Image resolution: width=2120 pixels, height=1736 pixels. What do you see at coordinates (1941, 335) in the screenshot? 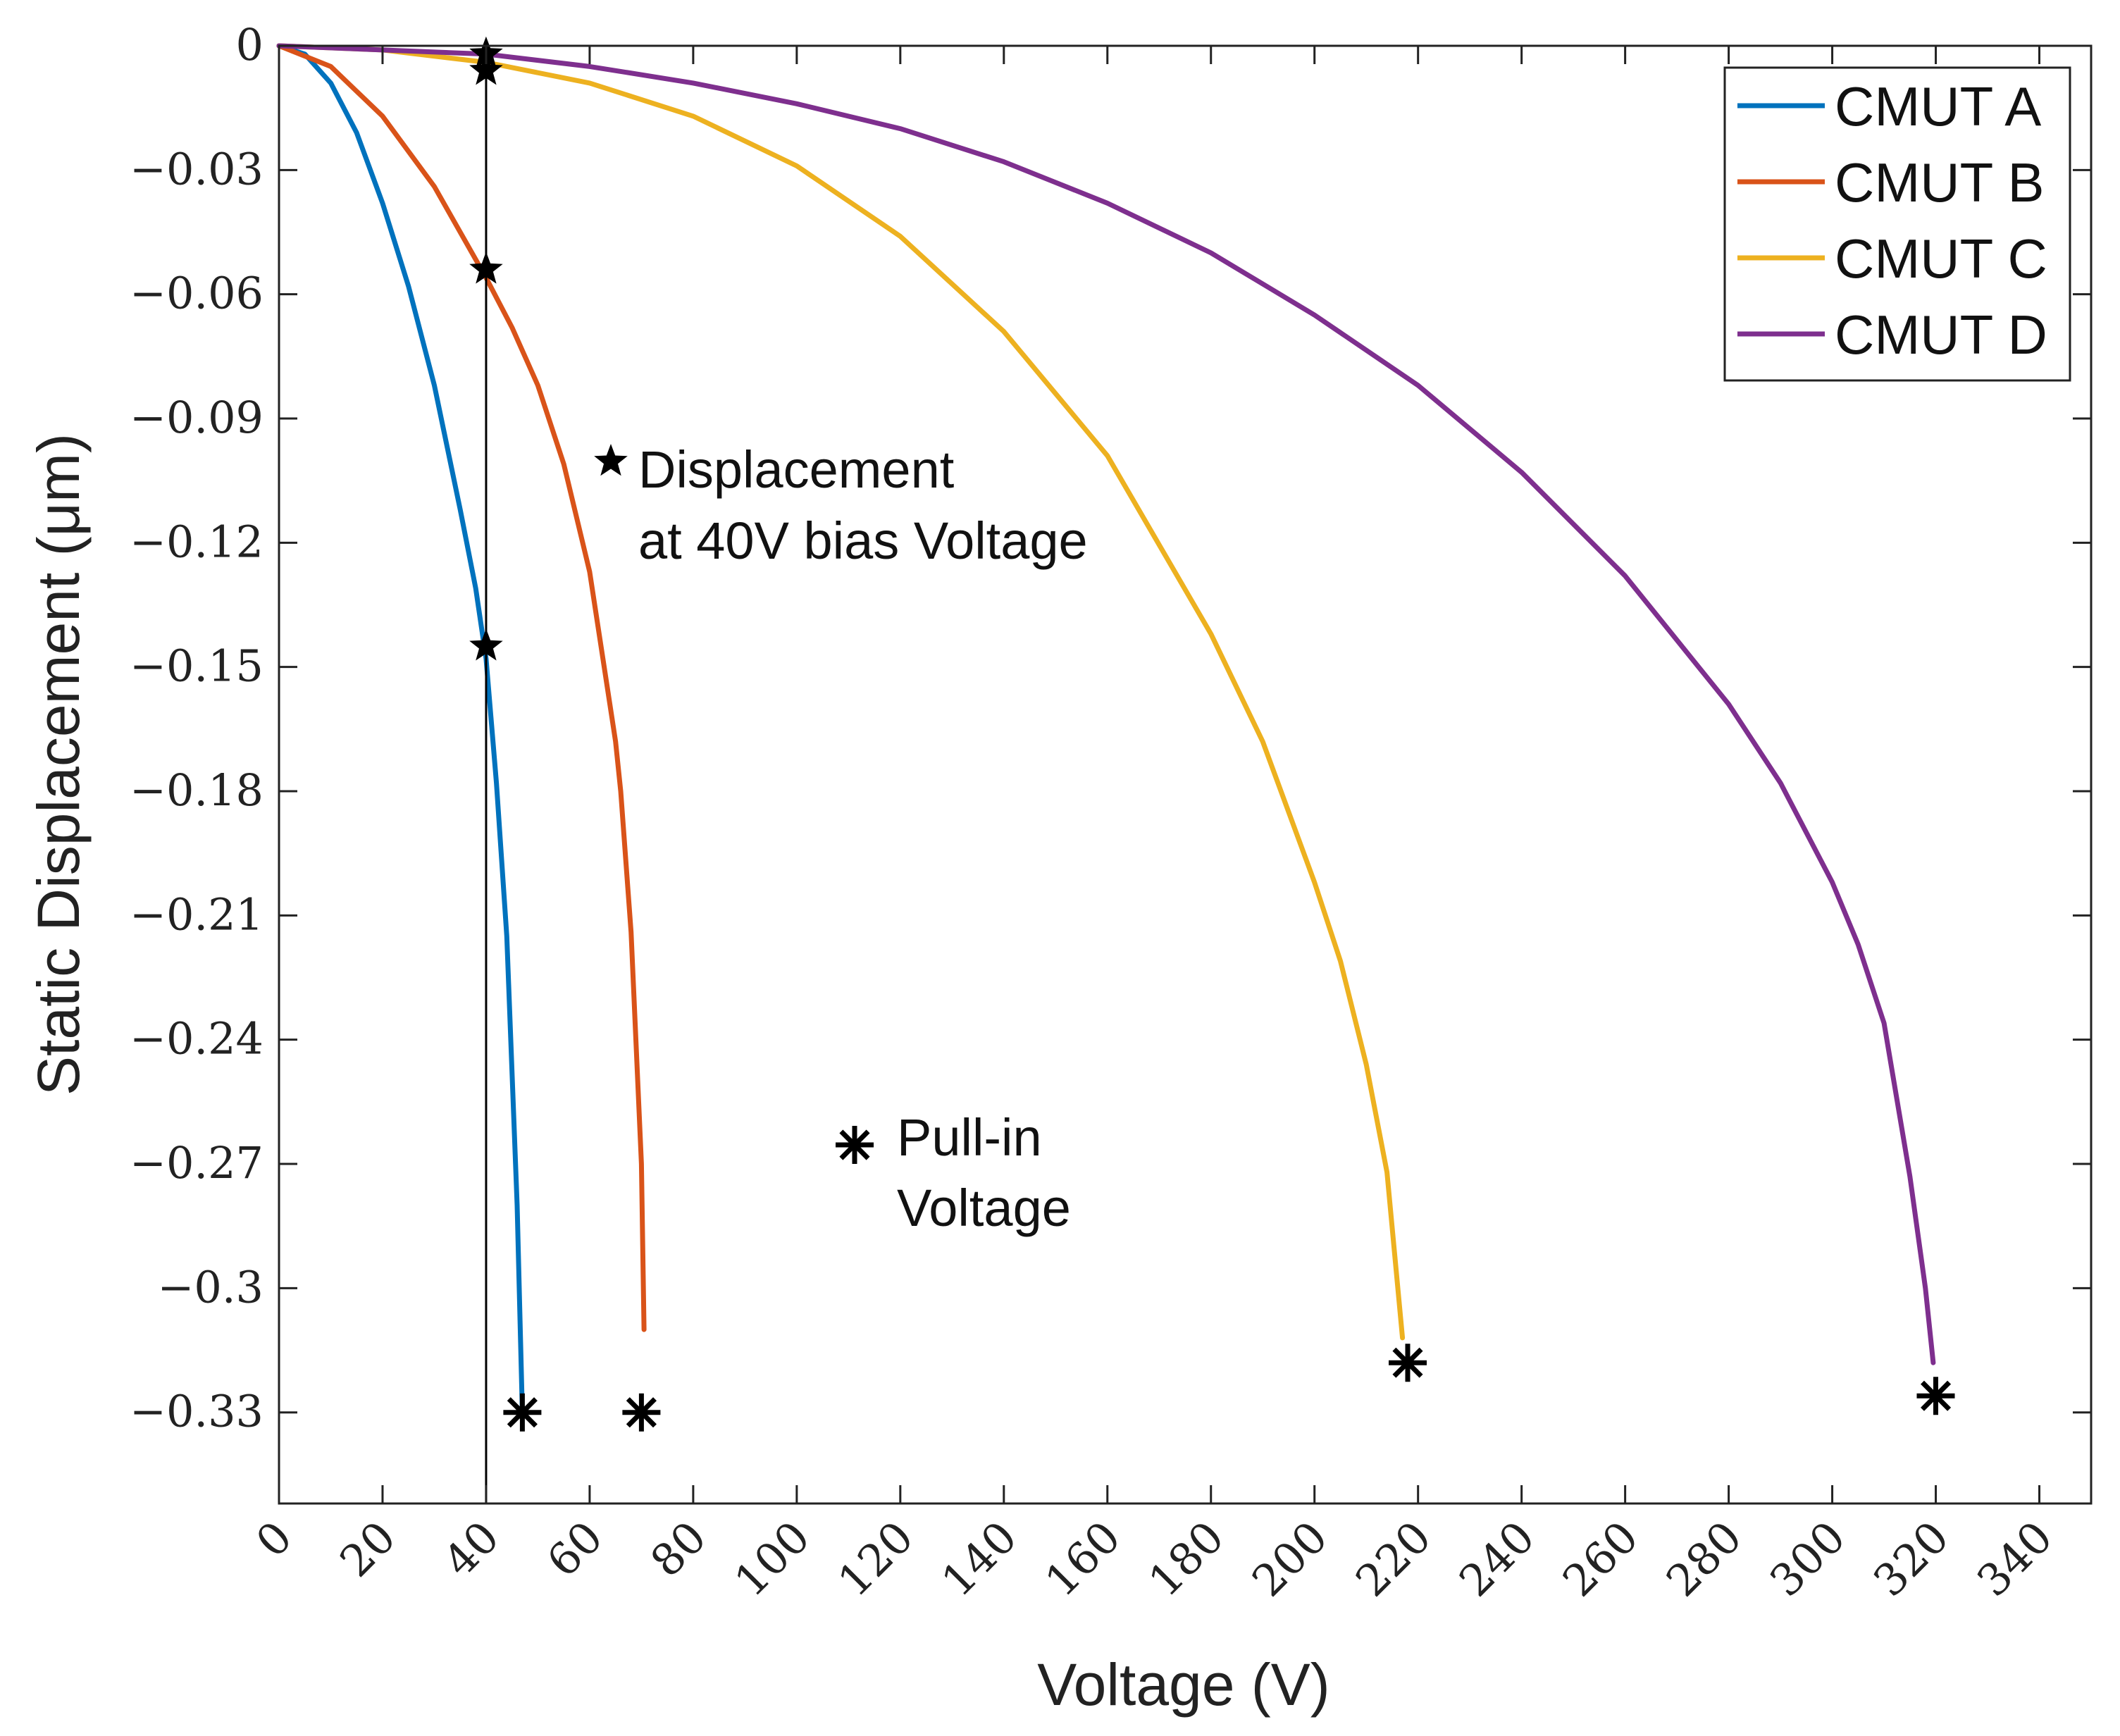
I see `legend-label-cmut-d: CMUT D` at bounding box center [1941, 335].